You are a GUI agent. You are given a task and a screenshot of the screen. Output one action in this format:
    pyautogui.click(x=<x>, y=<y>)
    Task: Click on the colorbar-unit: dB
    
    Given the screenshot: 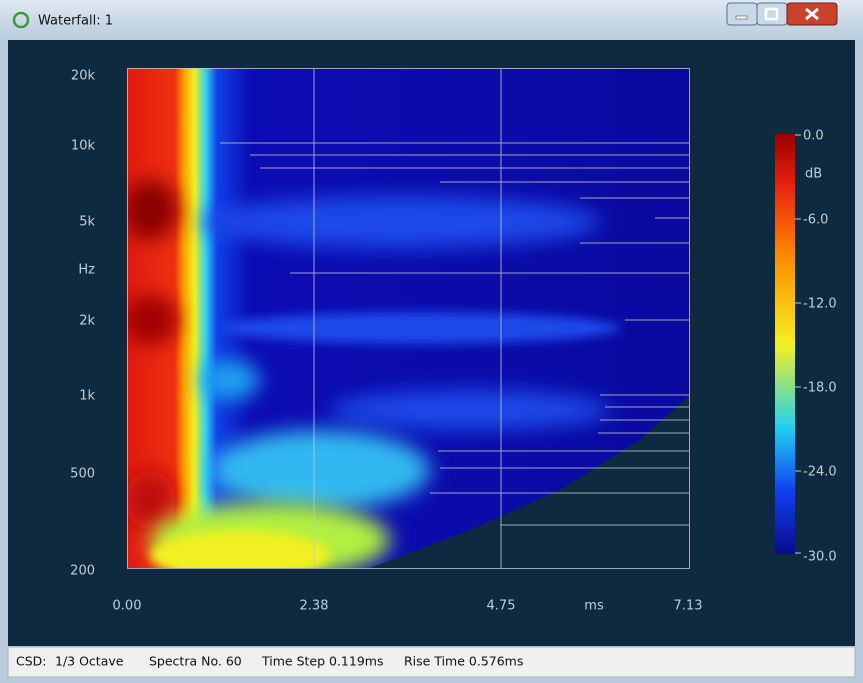 What is the action you would take?
    pyautogui.click(x=813, y=174)
    